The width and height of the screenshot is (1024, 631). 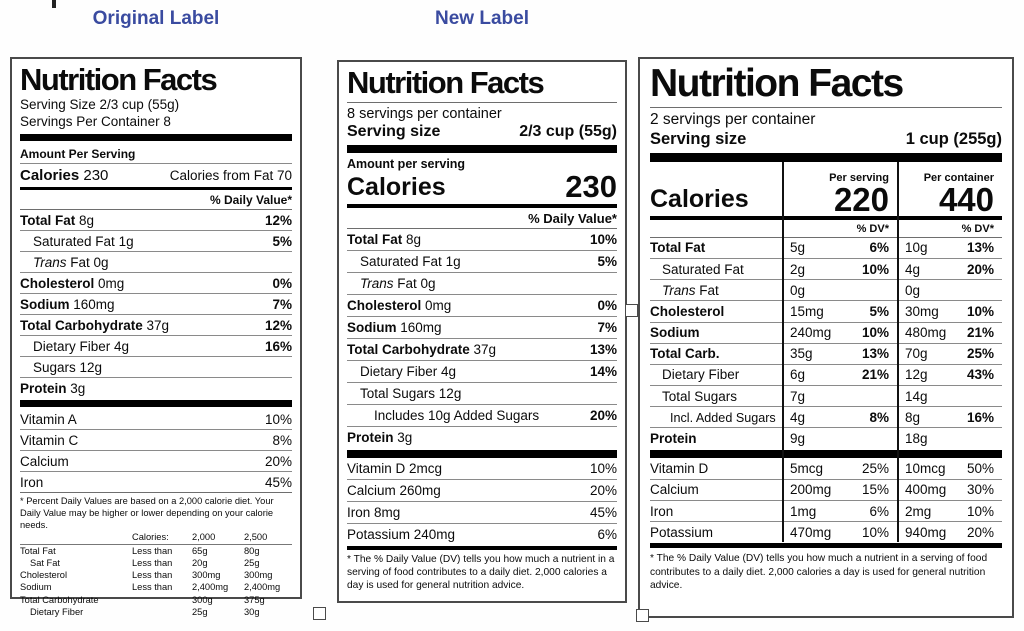 What do you see at coordinates (839, 332) in the screenshot?
I see `nutrient-values: 240mg 10%` at bounding box center [839, 332].